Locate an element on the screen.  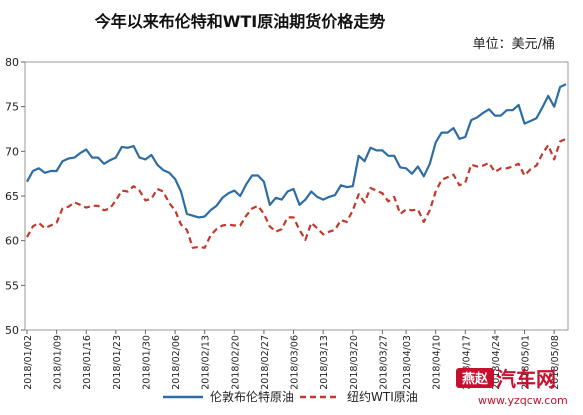
watermark-badge is located at coordinates (475, 378).